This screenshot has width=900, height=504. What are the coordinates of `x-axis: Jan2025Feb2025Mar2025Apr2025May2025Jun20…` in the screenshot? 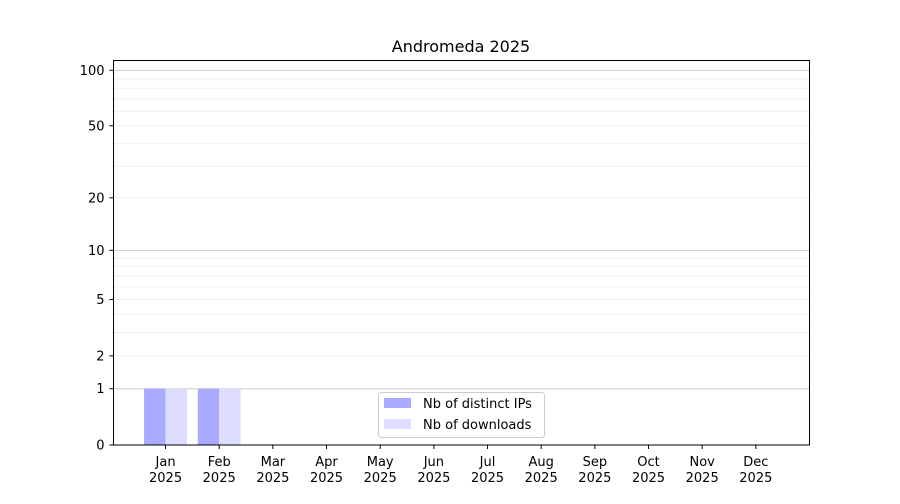 It's located at (460, 465).